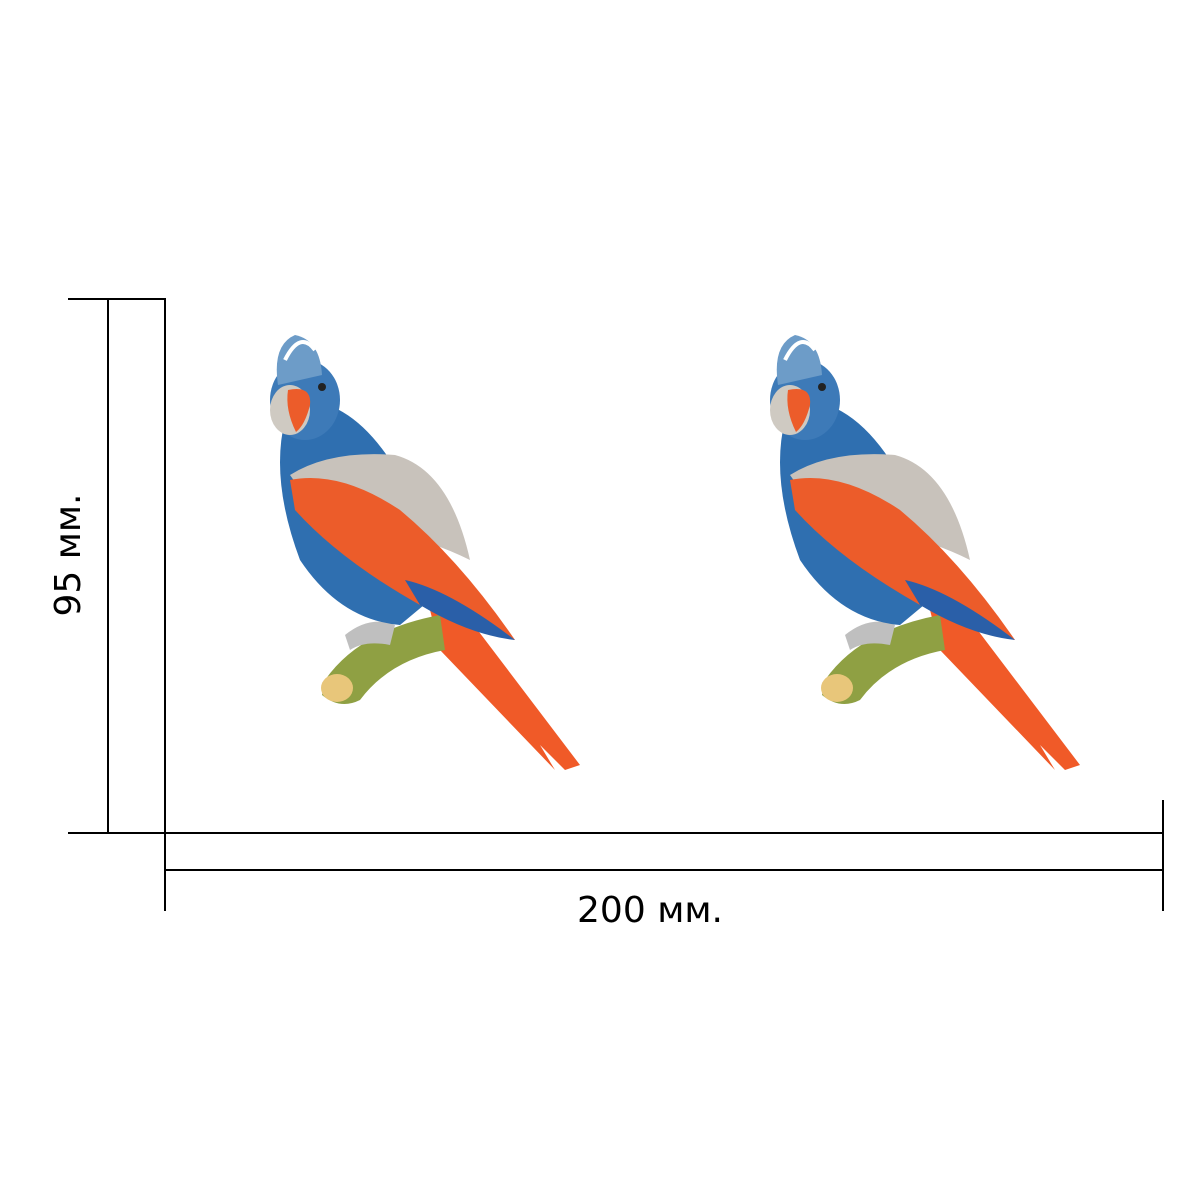  Describe the element at coordinates (650, 910) in the screenshot. I see `width-label: 200 мм.` at that location.